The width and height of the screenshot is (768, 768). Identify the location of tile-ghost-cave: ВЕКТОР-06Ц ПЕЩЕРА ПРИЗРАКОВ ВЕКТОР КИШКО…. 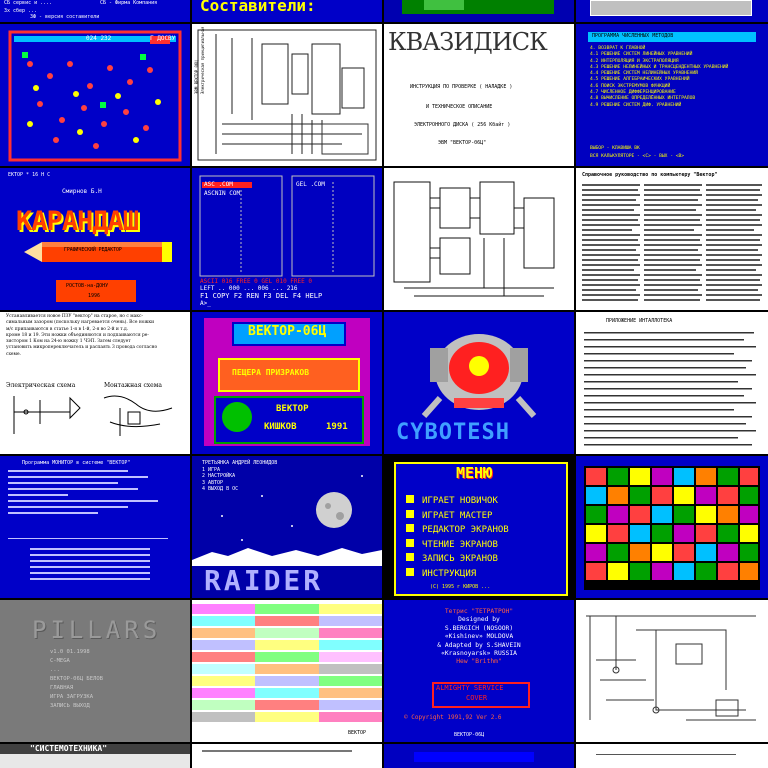
(287, 383).